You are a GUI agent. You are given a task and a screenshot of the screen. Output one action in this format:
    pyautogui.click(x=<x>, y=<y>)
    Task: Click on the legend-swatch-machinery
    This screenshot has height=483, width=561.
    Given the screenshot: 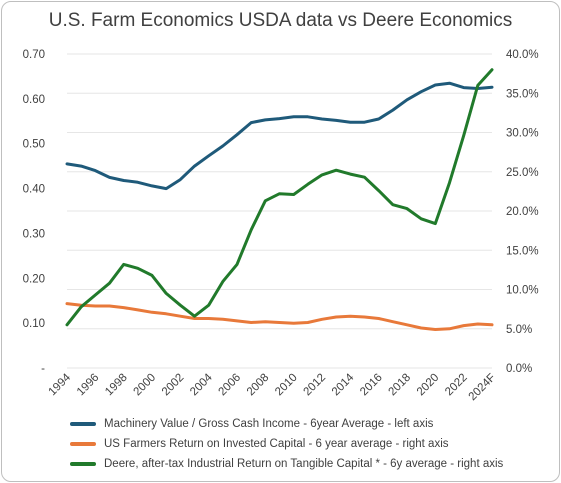 What is the action you would take?
    pyautogui.click(x=83, y=424)
    